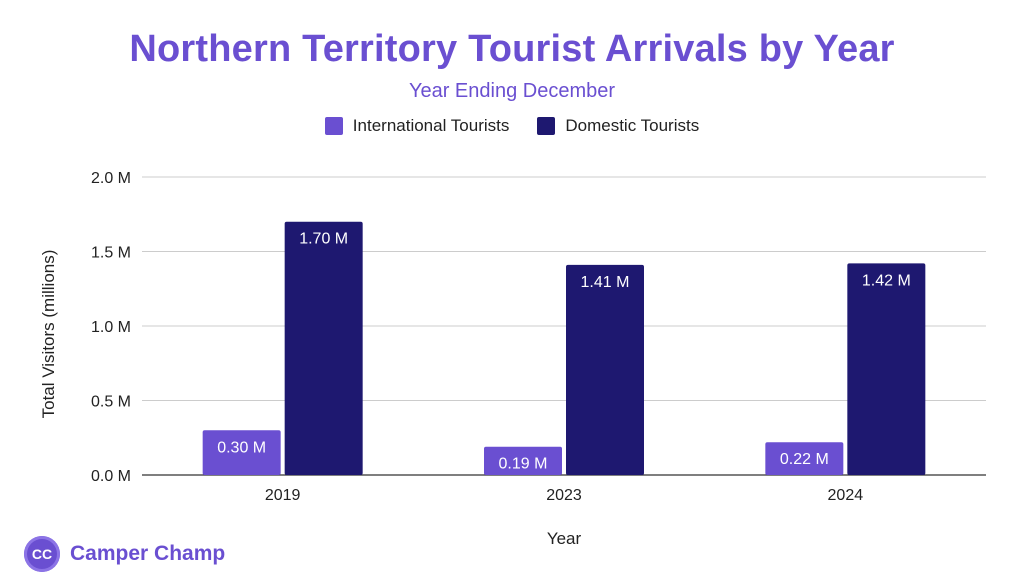 The height and width of the screenshot is (582, 1024). I want to click on y-tick-label: 2.0 M, so click(111, 178).